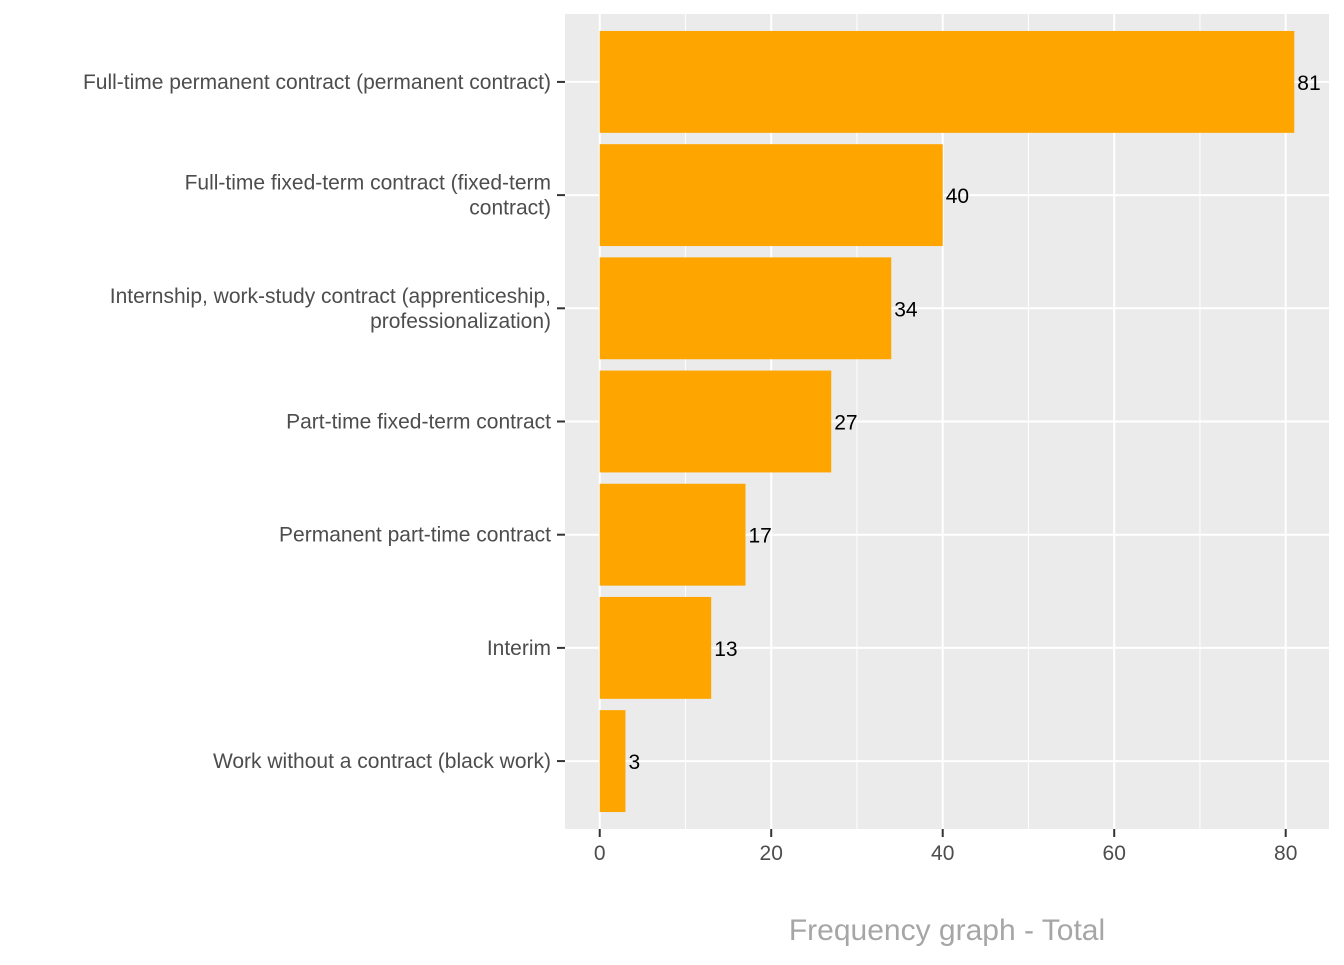  I want to click on data-label: 3, so click(634, 762).